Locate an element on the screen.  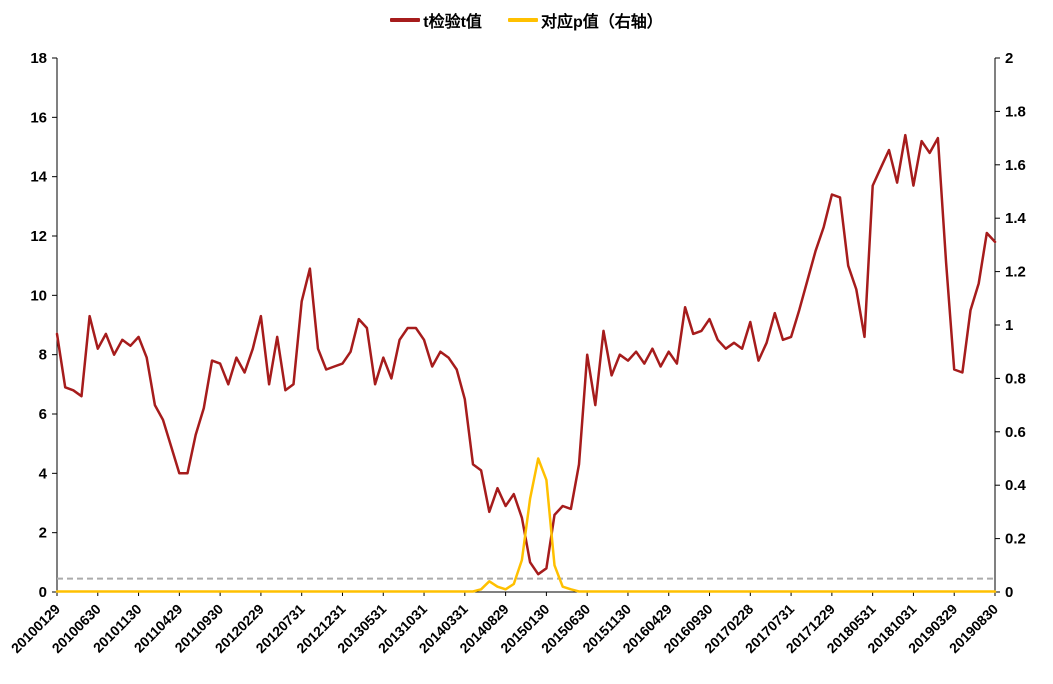
legend-item-t-value: t检验t值 is located at coordinates (436, 20).